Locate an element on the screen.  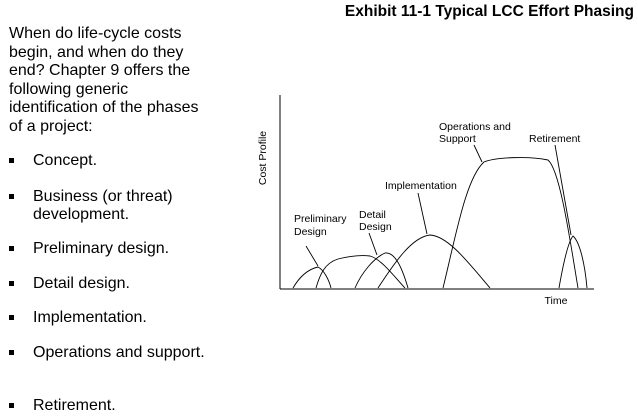
retirement-label: Retirement is located at coordinates (554, 139).